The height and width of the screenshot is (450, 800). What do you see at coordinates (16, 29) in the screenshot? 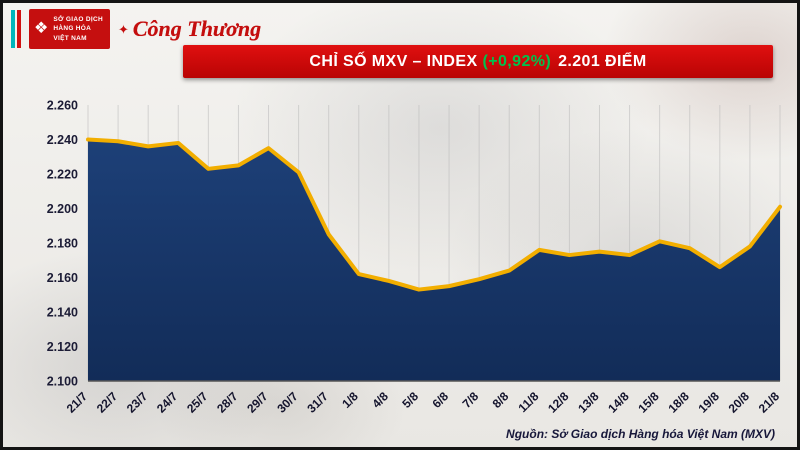
I see `logo-accent-bars-icon` at bounding box center [16, 29].